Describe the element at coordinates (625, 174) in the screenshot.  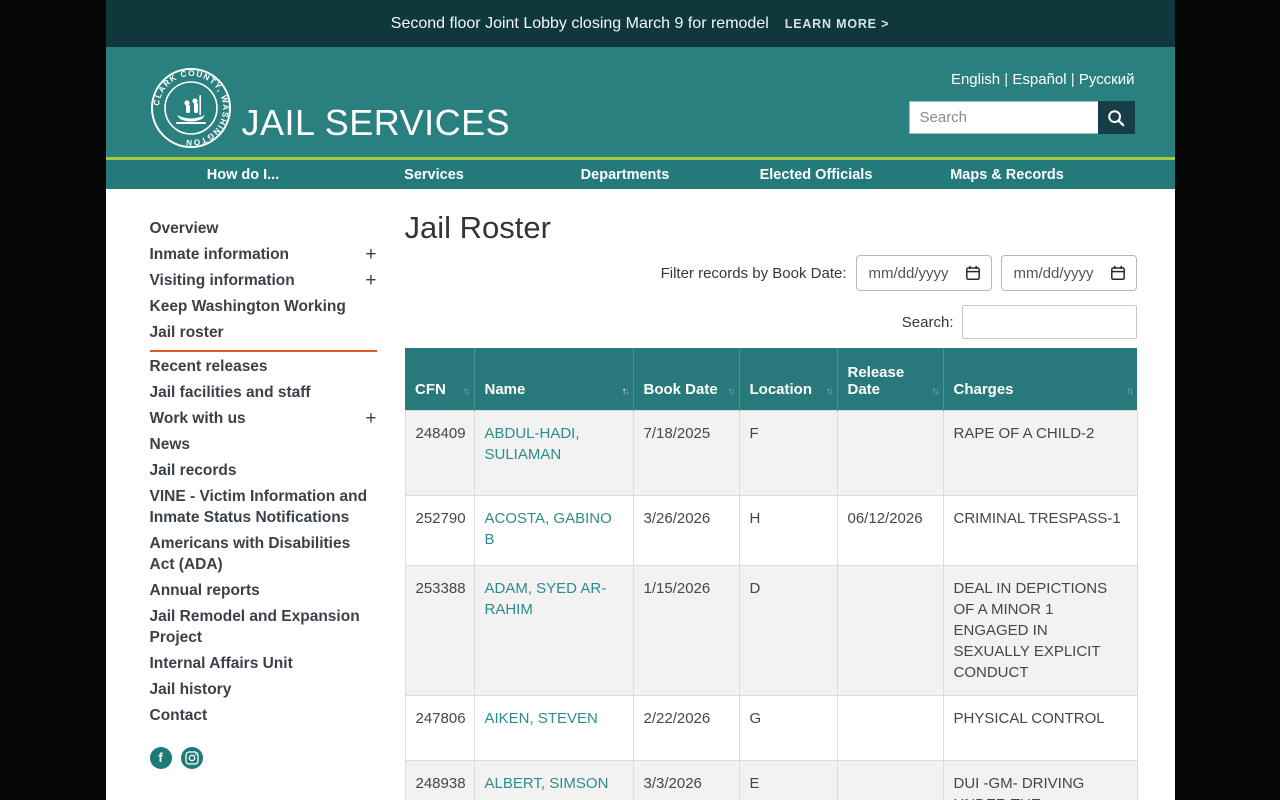
I see `nav-item-departments: Departments` at that location.